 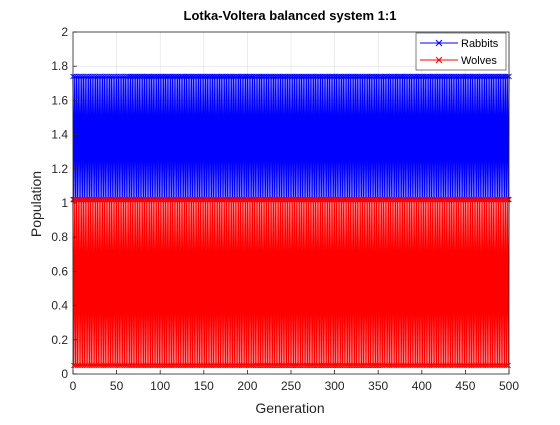 I want to click on x-tick-label: 400, so click(x=422, y=386).